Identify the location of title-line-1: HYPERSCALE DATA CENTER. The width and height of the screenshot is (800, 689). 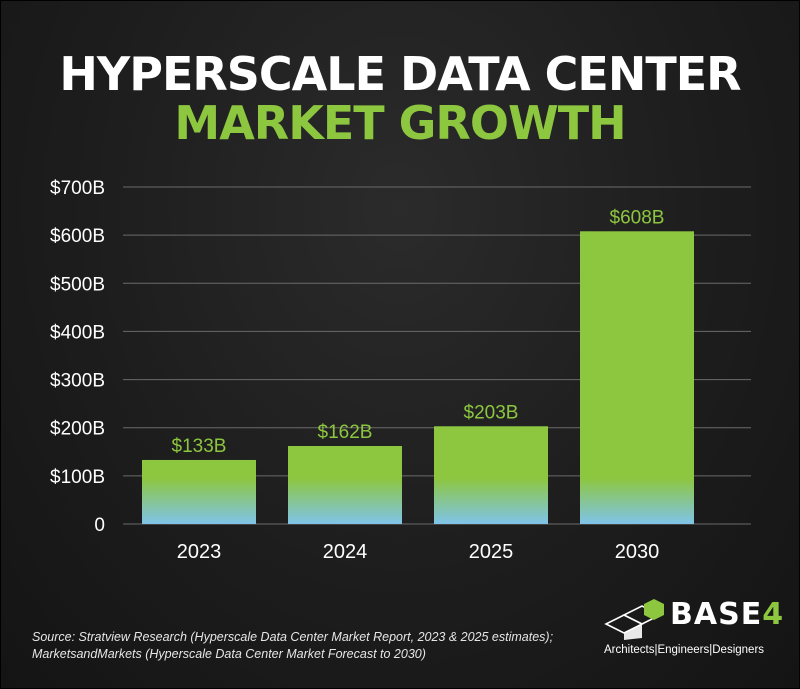
(400, 74).